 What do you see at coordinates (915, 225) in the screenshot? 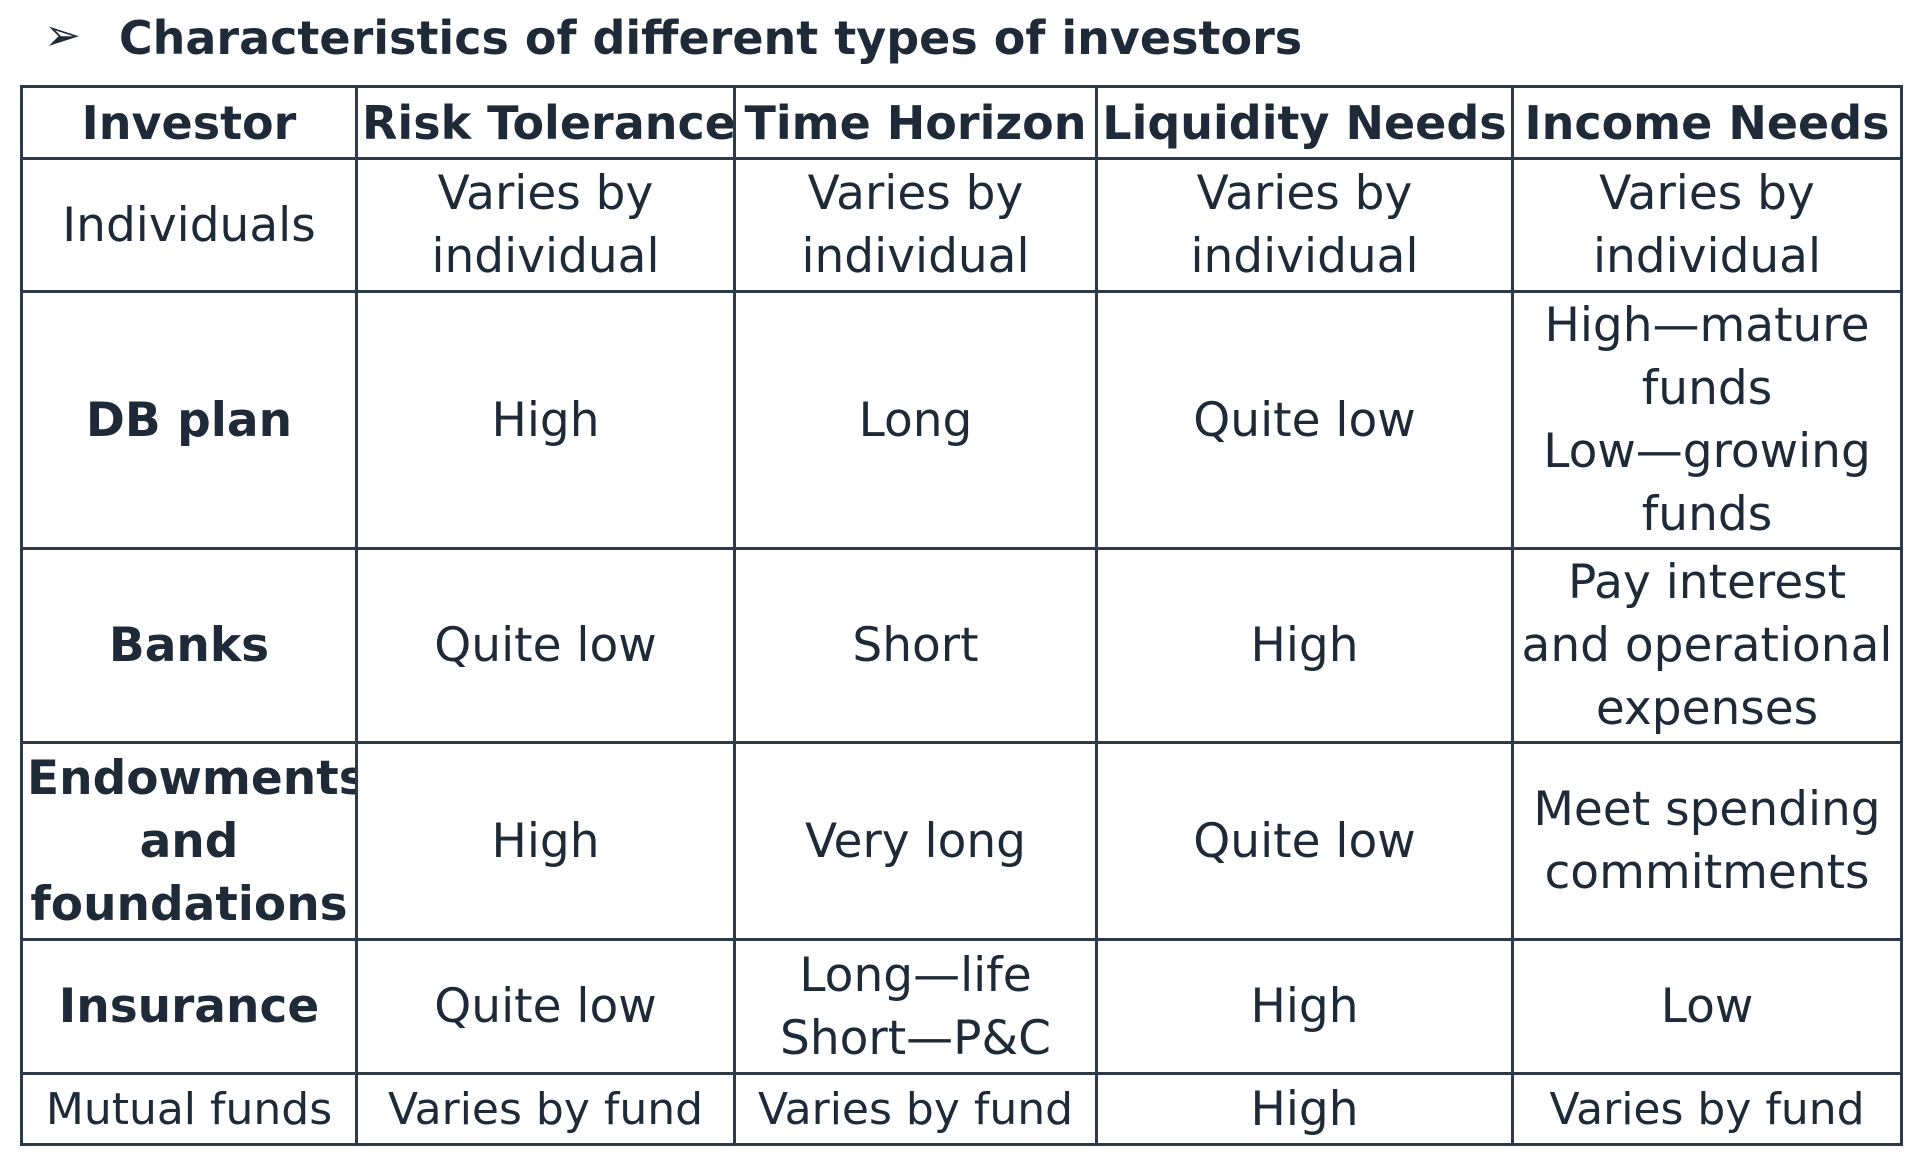
I see `time-horizon-cell: Varies by individual` at bounding box center [915, 225].